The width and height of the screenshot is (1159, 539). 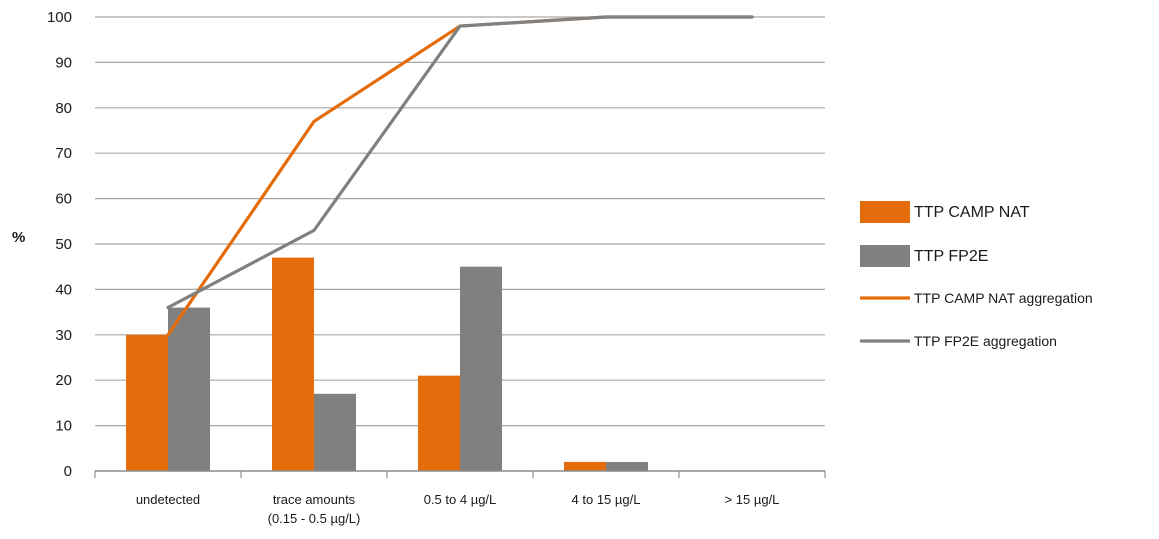 What do you see at coordinates (59, 17) in the screenshot?
I see `y-tick-label: 100` at bounding box center [59, 17].